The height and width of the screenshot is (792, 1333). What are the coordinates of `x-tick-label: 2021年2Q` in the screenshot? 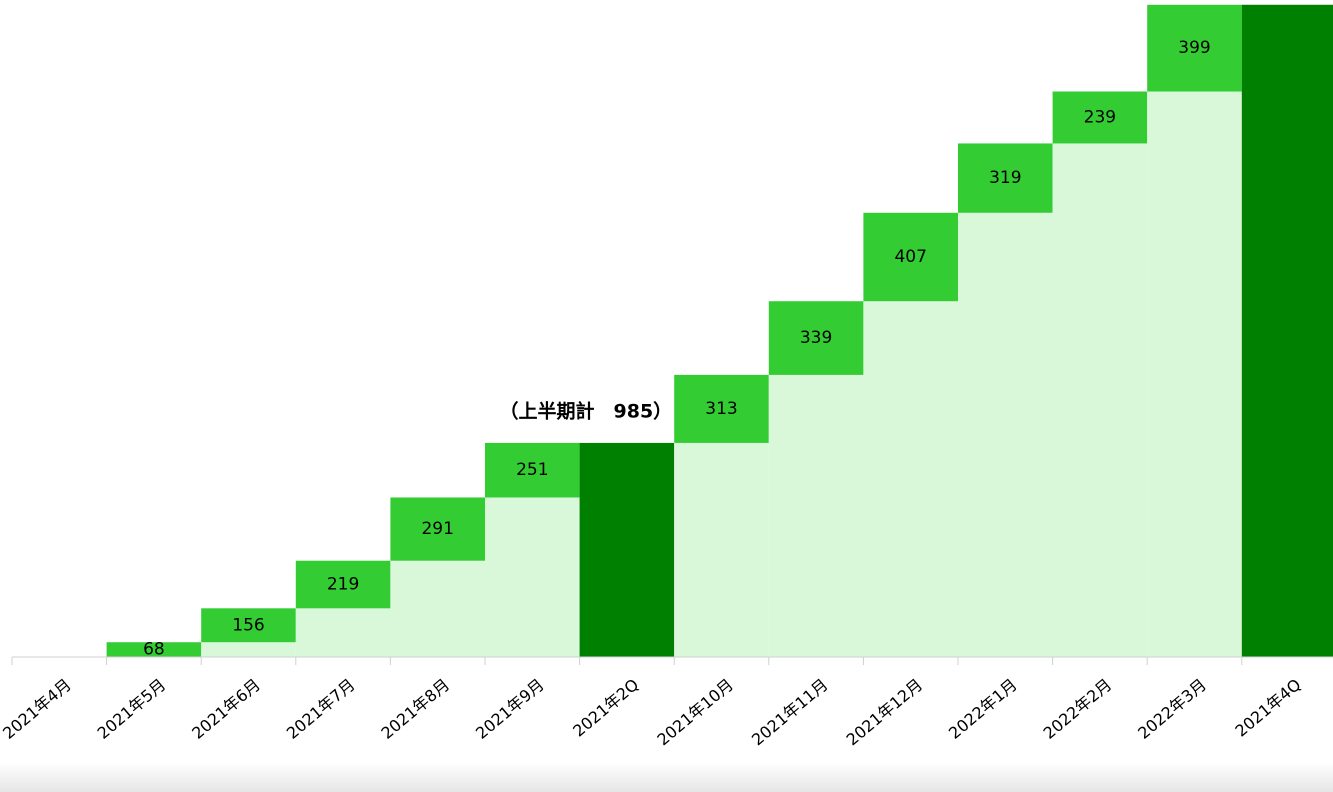 It's located at (605, 708).